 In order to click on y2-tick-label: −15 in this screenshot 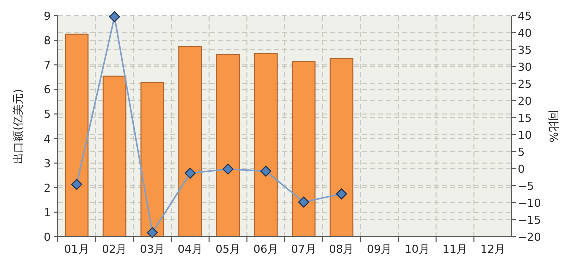, I will do `click(530, 220)`.